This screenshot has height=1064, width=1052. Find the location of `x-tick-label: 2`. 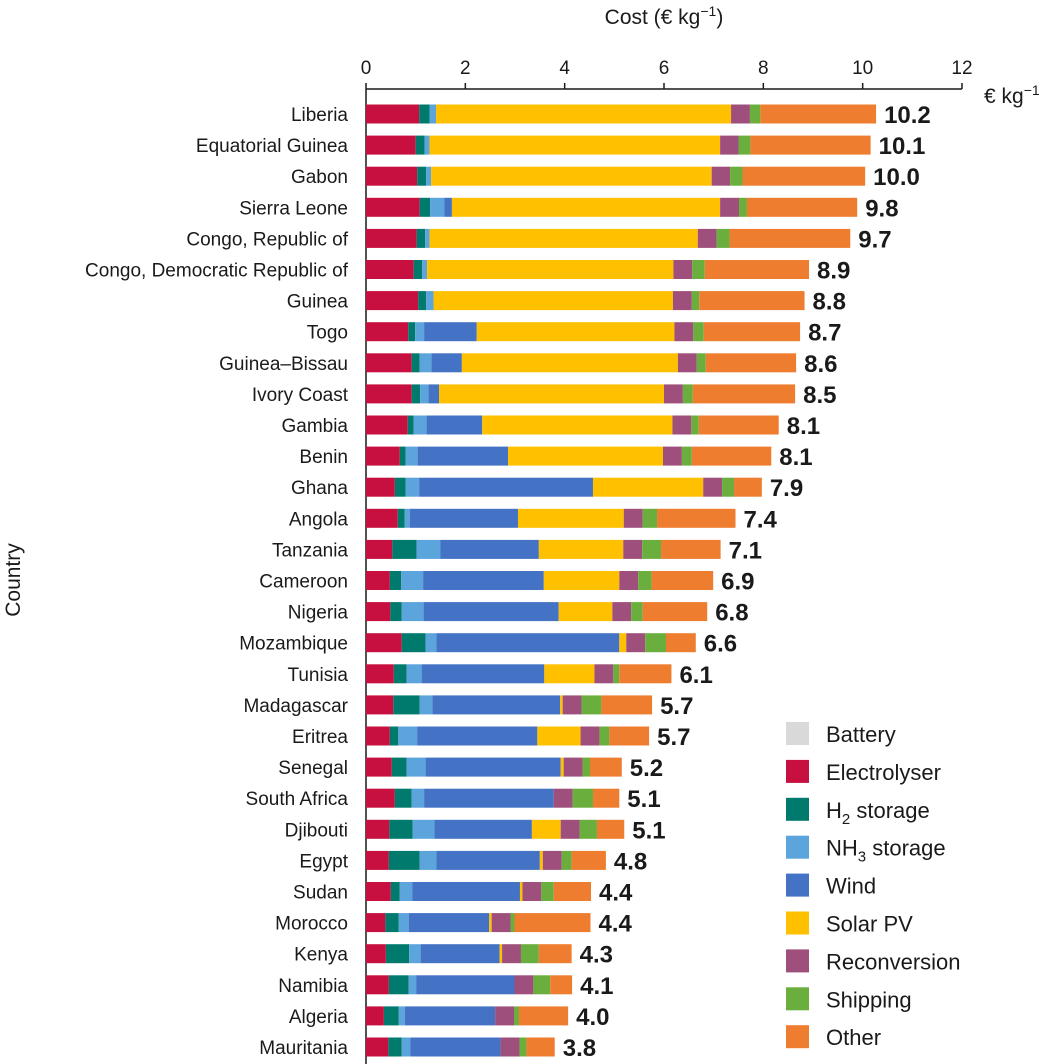

x-tick-label: 2 is located at coordinates (465, 68).